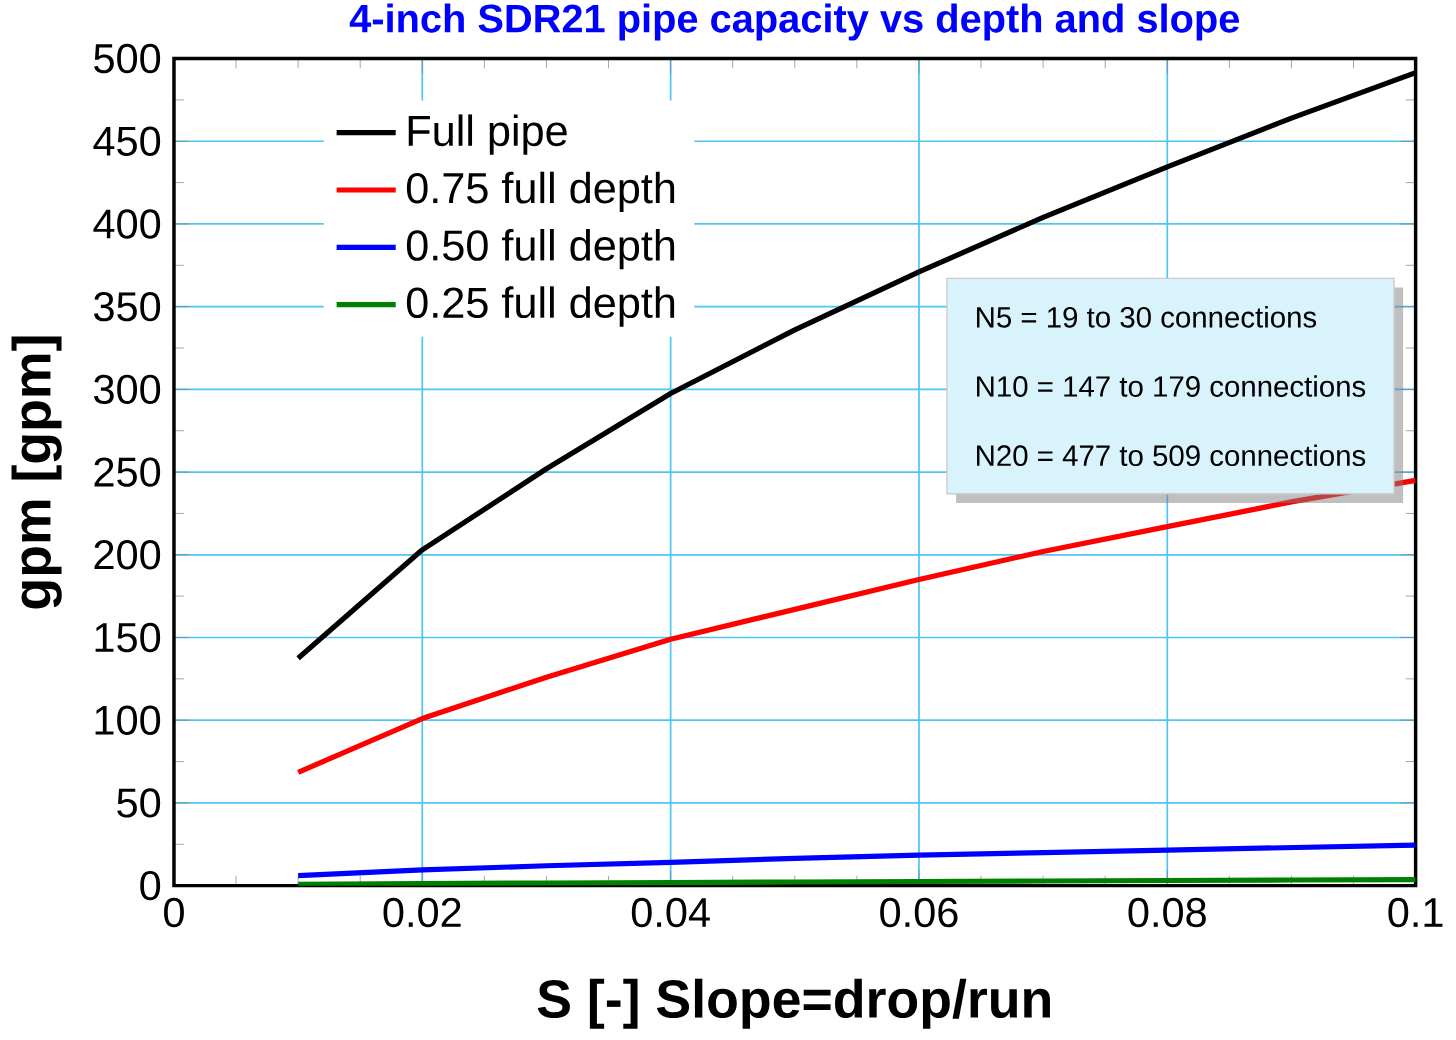 This screenshot has height=1040, width=1456. What do you see at coordinates (127, 306) in the screenshot?
I see `y-tick-label: 350` at bounding box center [127, 306].